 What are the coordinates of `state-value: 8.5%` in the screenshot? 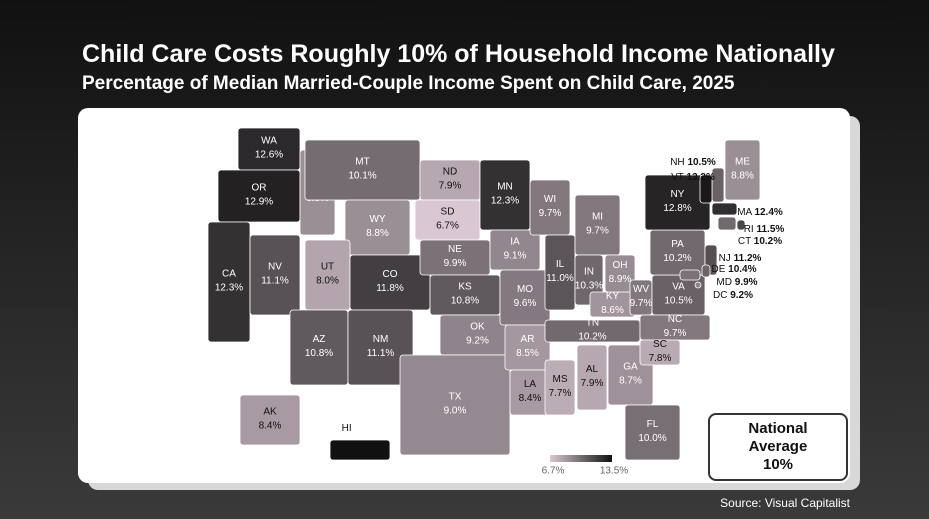 It's located at (527, 353).